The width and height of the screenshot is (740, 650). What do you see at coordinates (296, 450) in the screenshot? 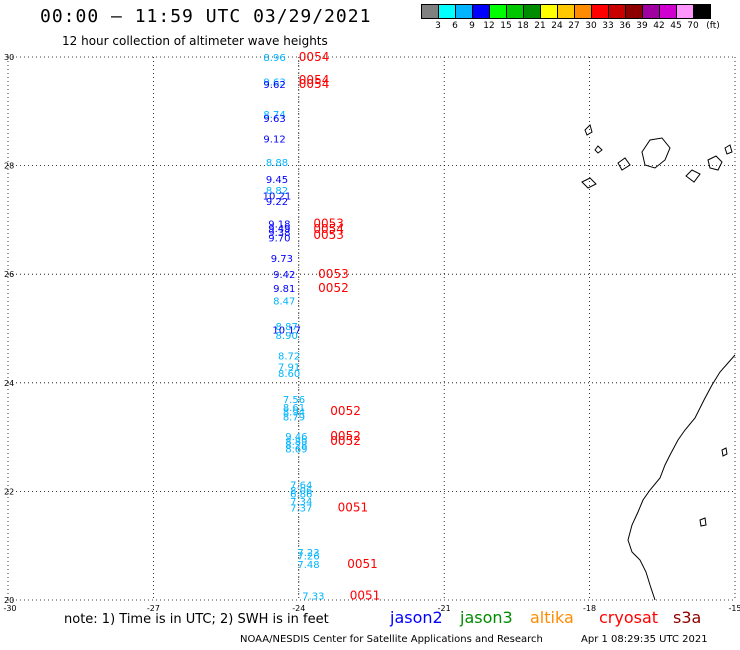
I see `wave-height-label: 8.69` at bounding box center [296, 450].